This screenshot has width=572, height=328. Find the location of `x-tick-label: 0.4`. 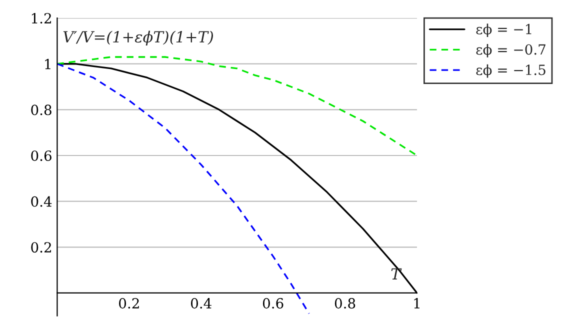

x-tick-label: 0.4 is located at coordinates (201, 303).